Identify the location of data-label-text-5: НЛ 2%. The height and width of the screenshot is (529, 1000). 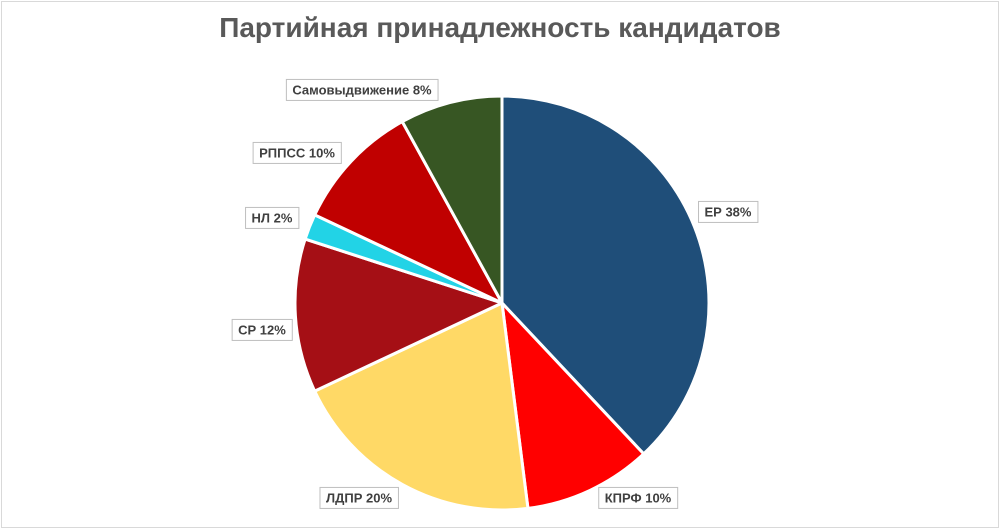
(272, 217).